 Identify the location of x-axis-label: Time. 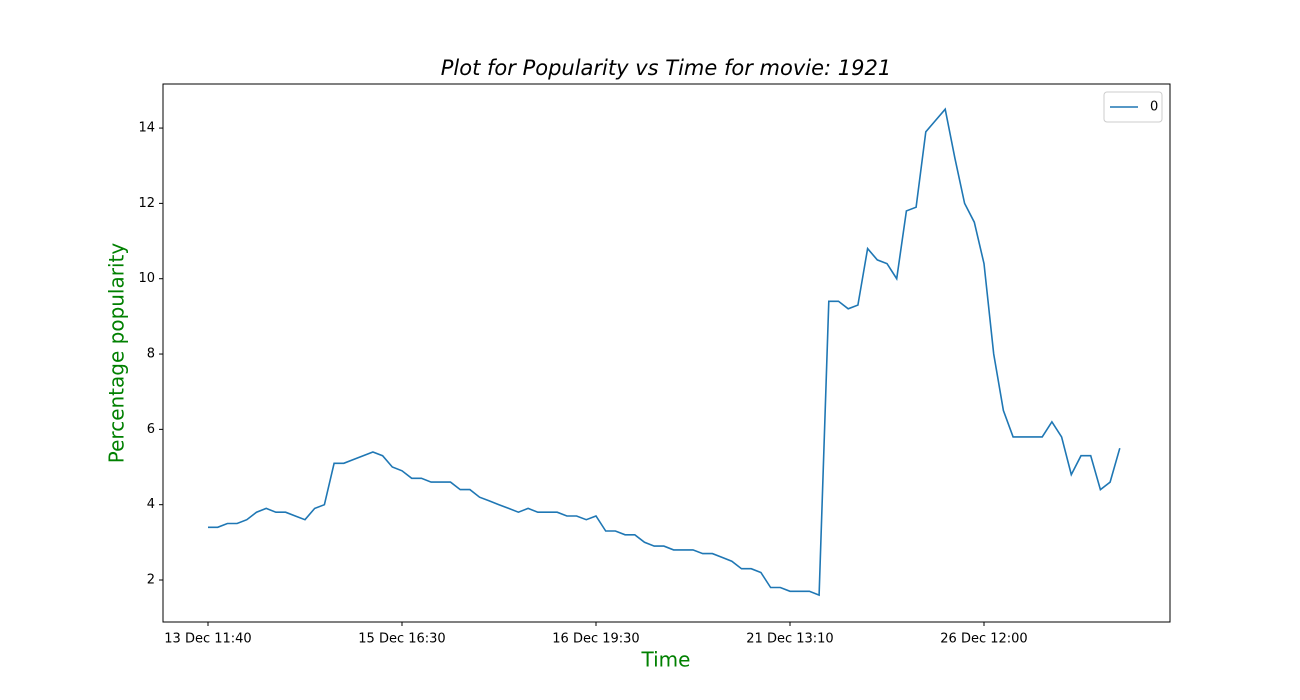
(666, 660).